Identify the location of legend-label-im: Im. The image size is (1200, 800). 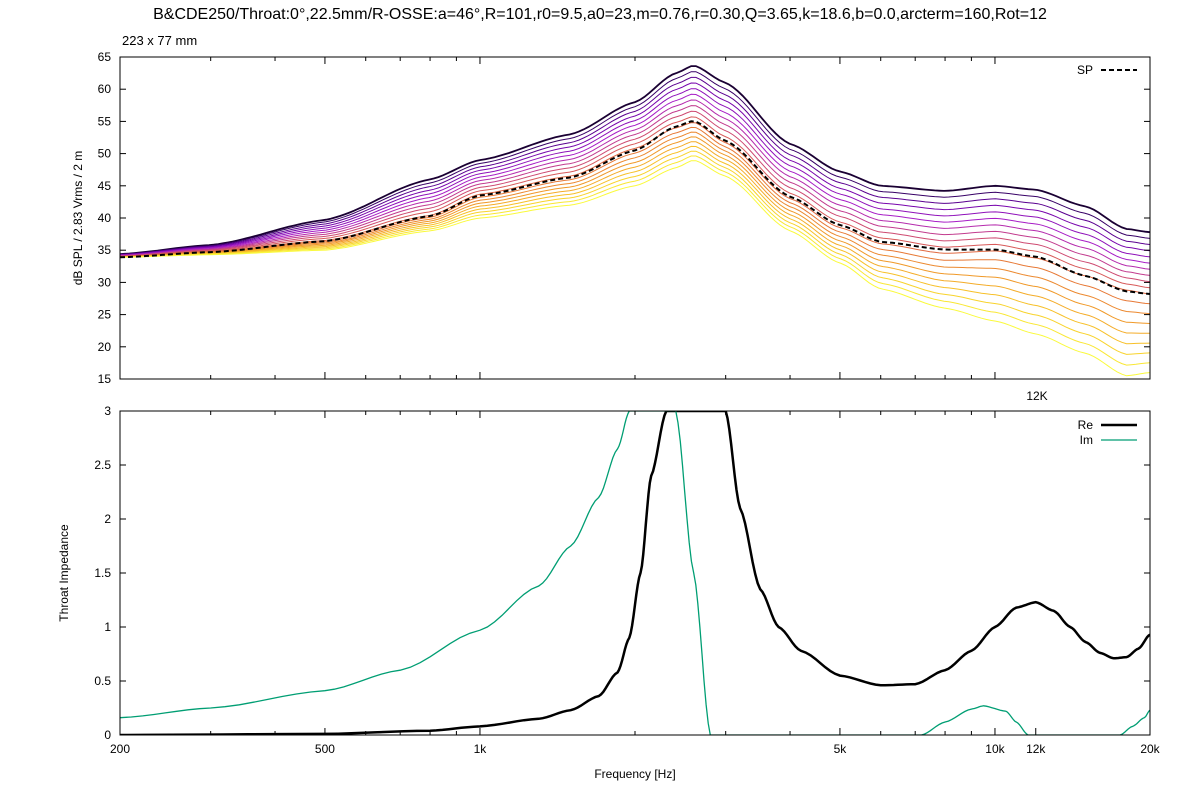
(1086, 440).